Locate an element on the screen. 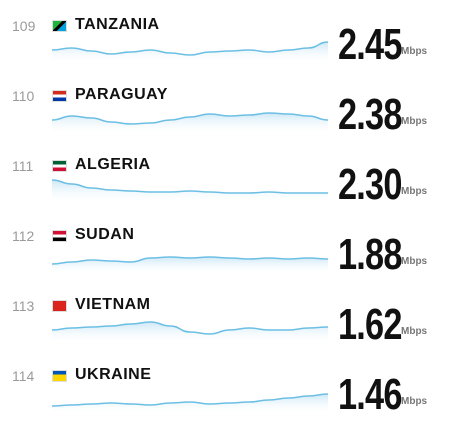 The width and height of the screenshot is (453, 430). rank: 114 is located at coordinates (23, 376).